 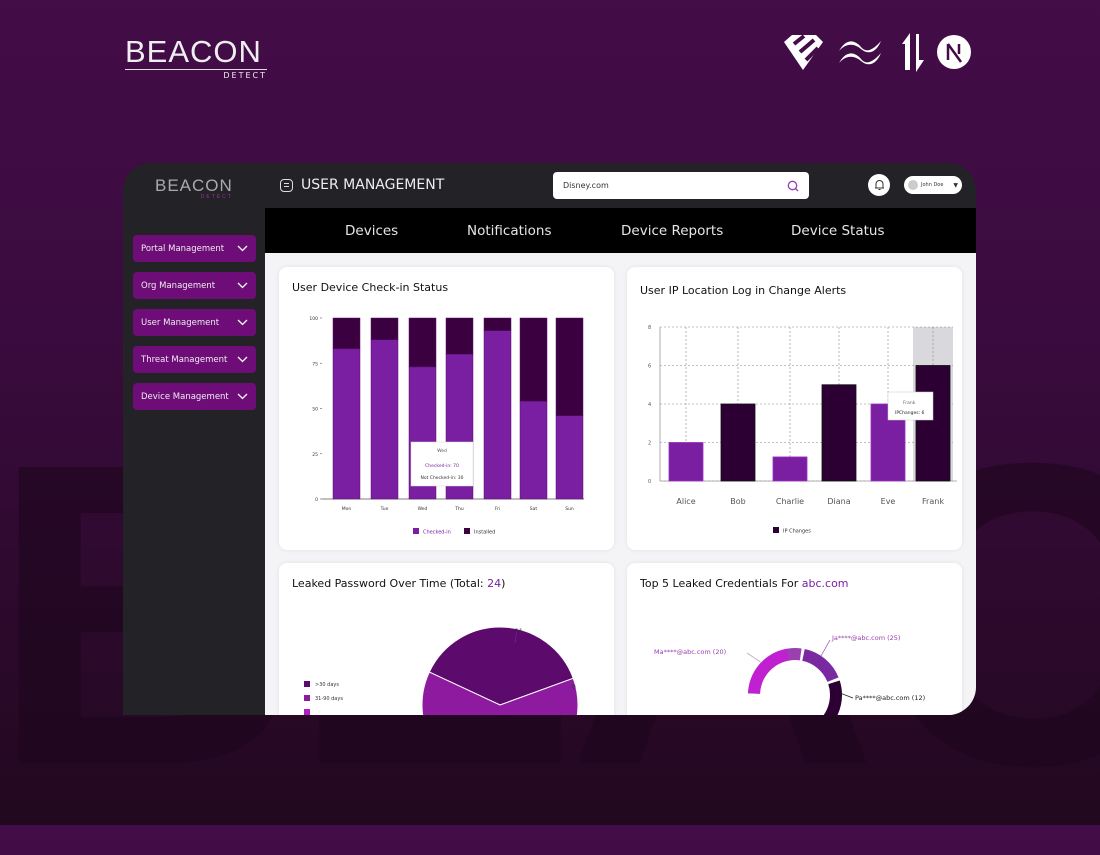 What do you see at coordinates (519, 631) in the screenshot?
I see `slice-label: 11` at bounding box center [519, 631].